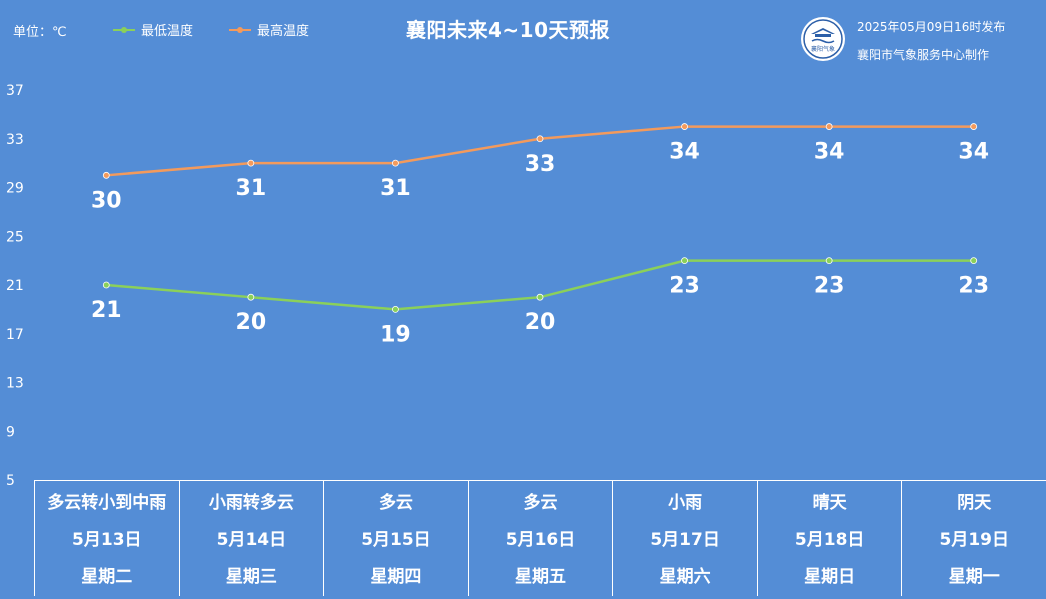 The image size is (1046, 599). I want to click on forecast-day-6: 晴天 5月18日 星期日, so click(829, 538).